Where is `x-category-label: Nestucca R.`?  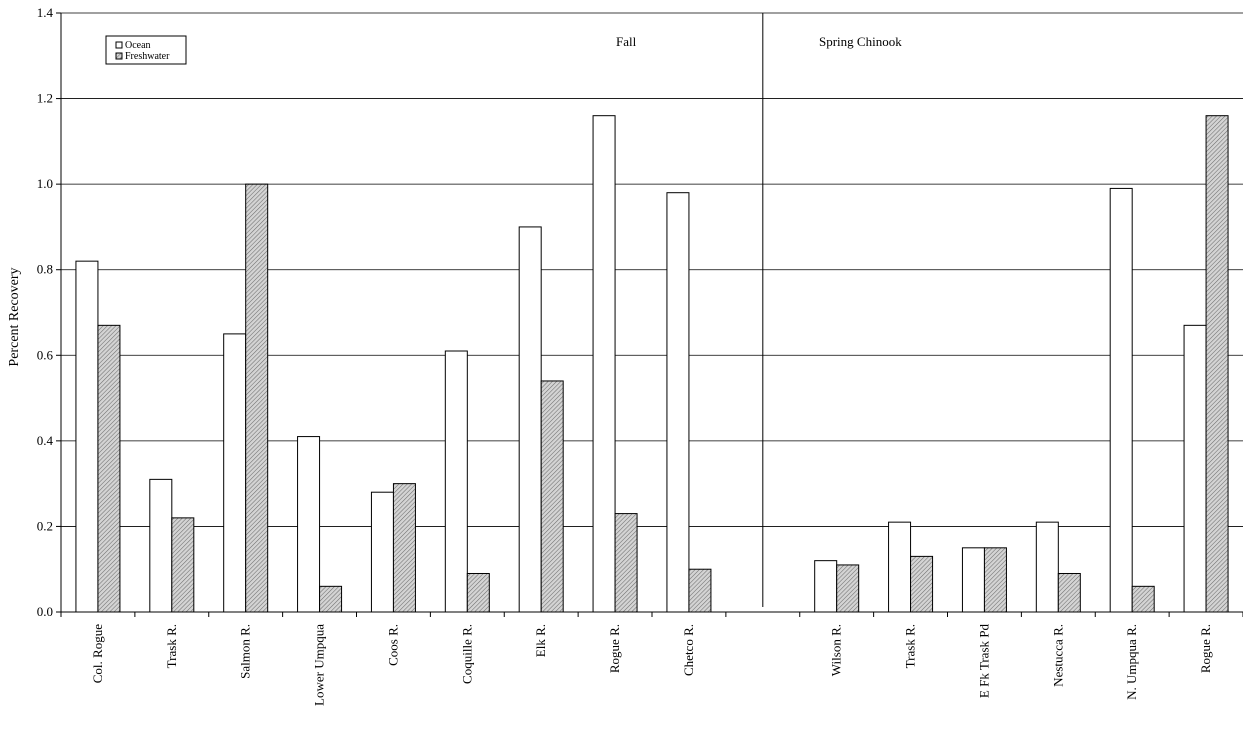 x-category-label: Nestucca R. is located at coordinates (1057, 655).